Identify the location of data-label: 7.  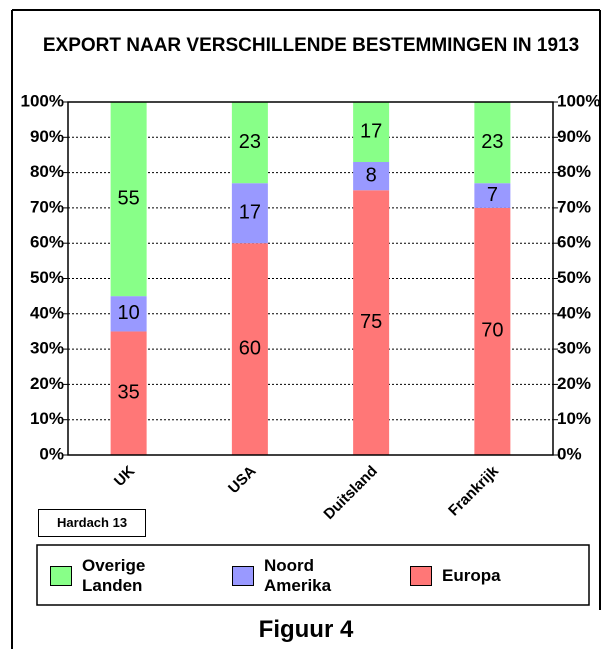
(492, 195).